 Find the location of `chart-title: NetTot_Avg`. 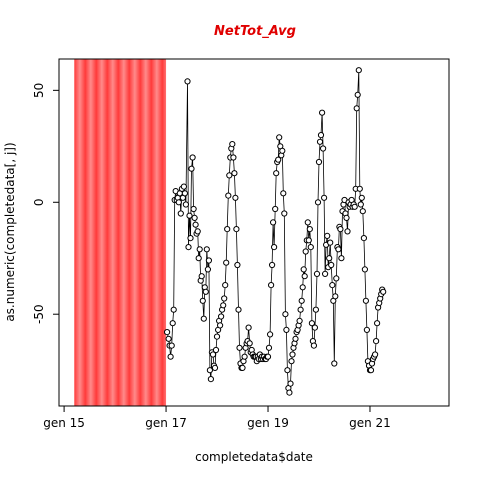

chart-title: NetTot_Avg is located at coordinates (255, 31).